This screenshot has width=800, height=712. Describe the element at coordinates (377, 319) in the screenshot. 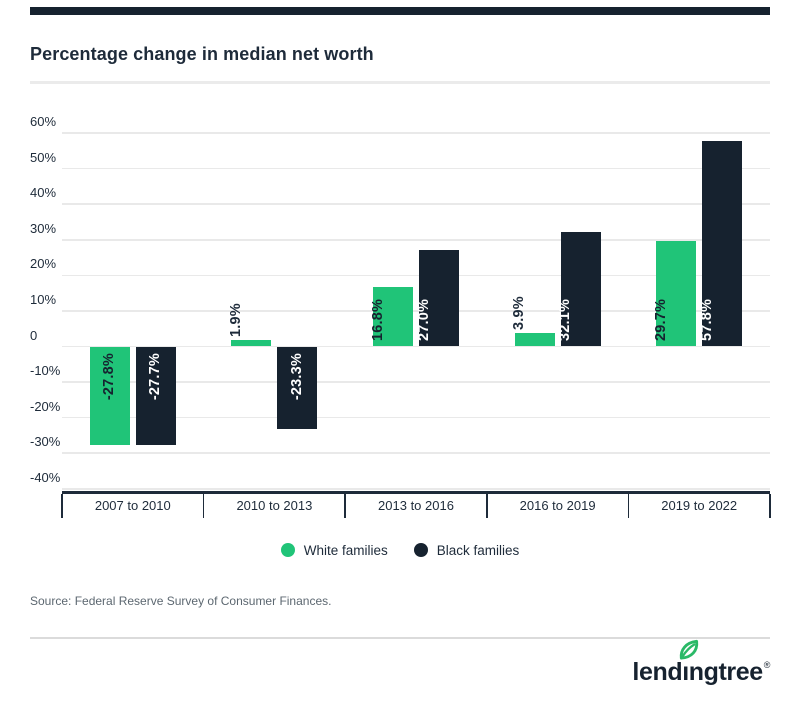

I see `bar-value-label: 16.8%` at that location.